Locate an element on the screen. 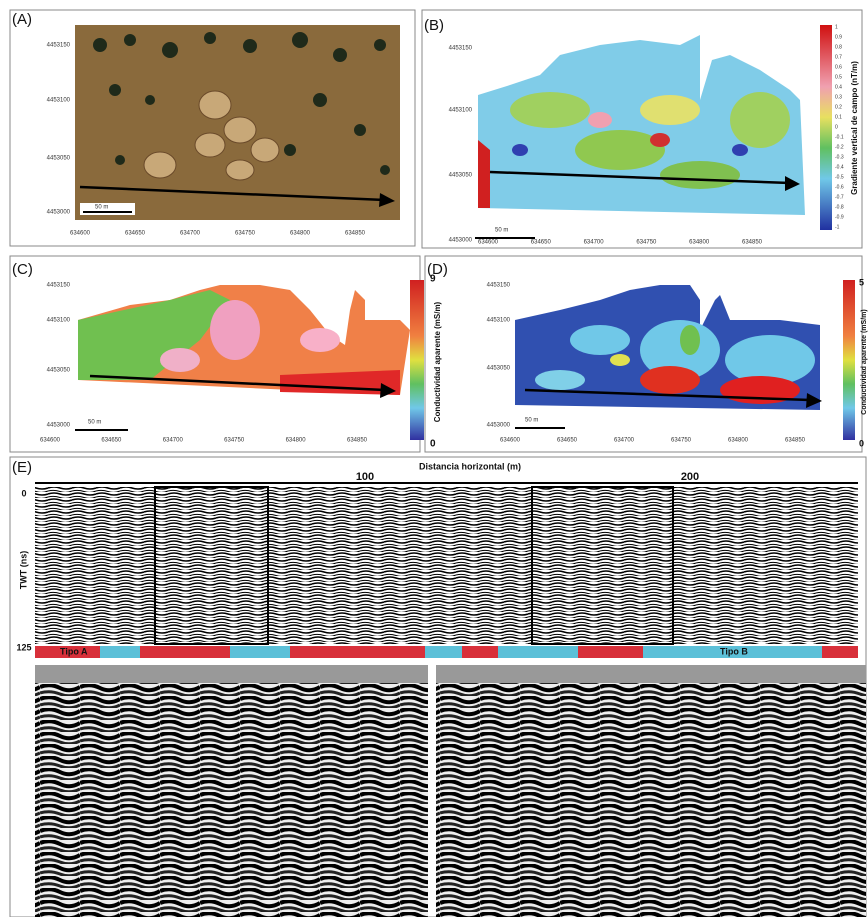 The image size is (868, 917). trees is located at coordinates (241, 103).